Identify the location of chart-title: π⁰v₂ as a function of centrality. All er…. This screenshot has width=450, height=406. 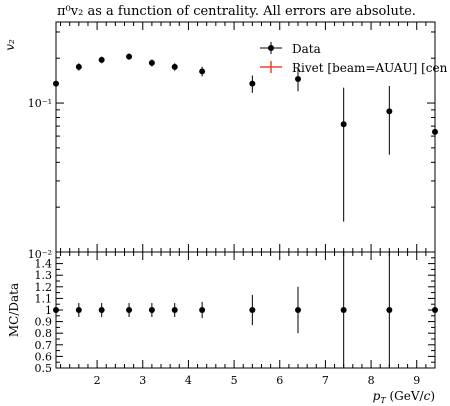
(236, 11).